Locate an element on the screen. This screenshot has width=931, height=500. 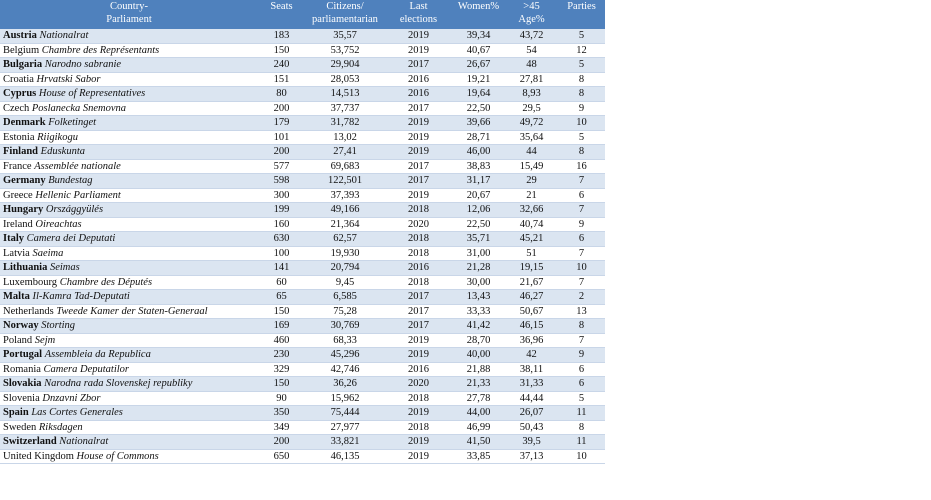
cell-text: 33,821 is located at coordinates (345, 442).